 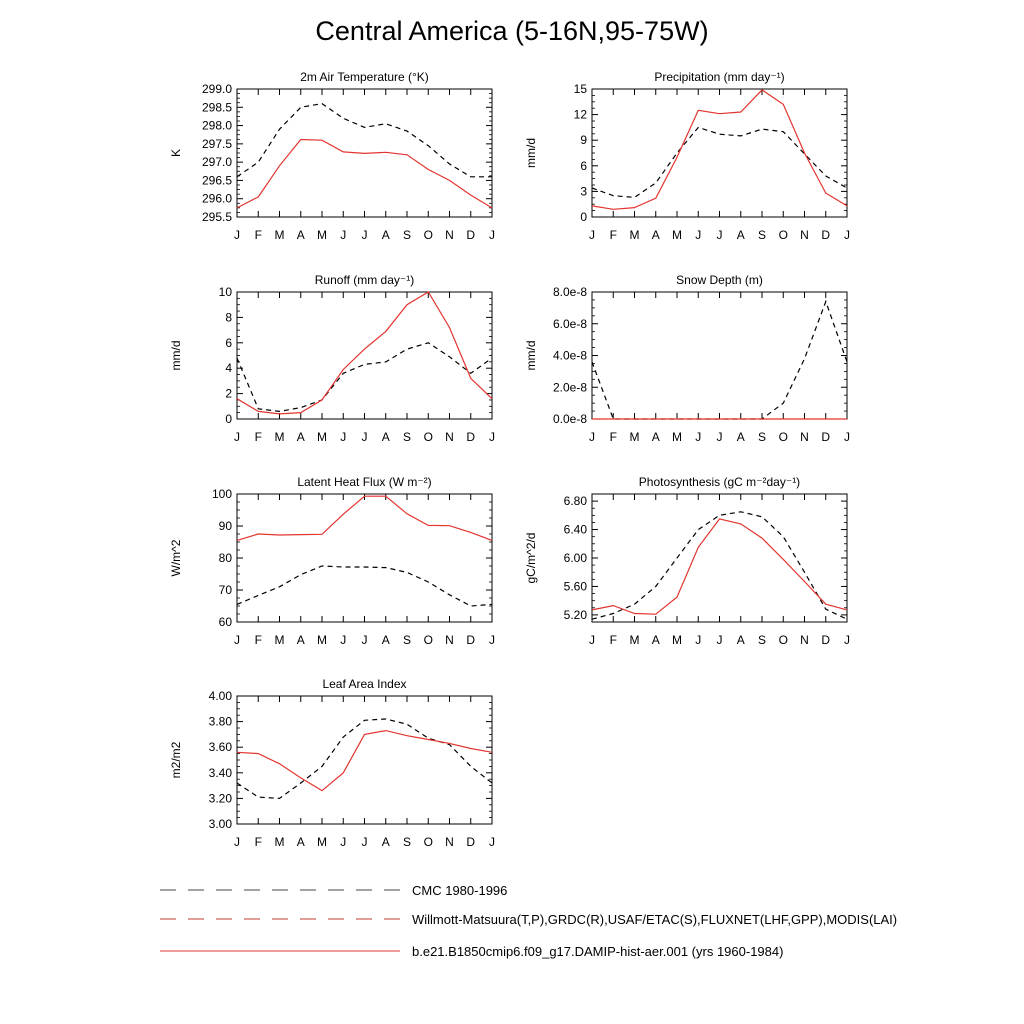 What do you see at coordinates (217, 126) in the screenshot?
I see `y-tick-label: 298.0` at bounding box center [217, 126].